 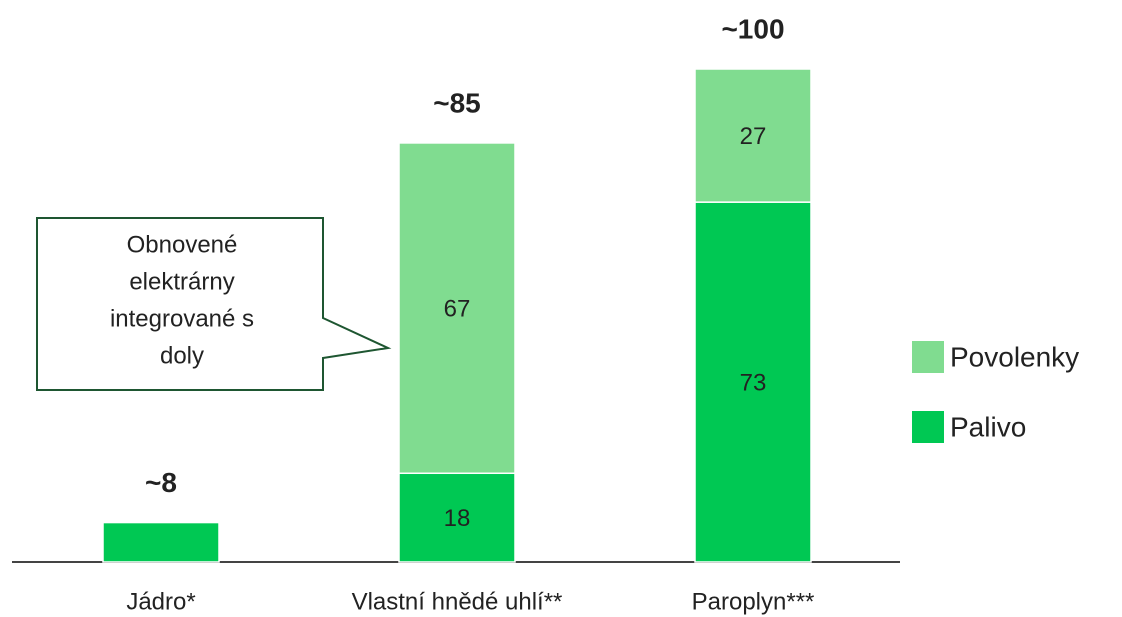 What do you see at coordinates (457, 102) in the screenshot?
I see `total-label: ~85` at bounding box center [457, 102].